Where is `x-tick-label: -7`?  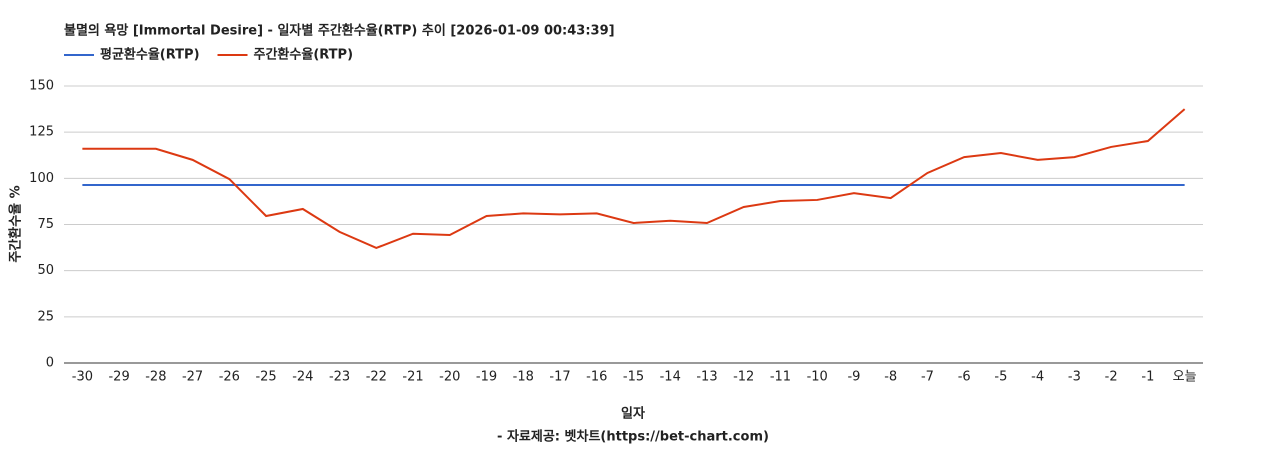 x-tick-label: -7 is located at coordinates (927, 377).